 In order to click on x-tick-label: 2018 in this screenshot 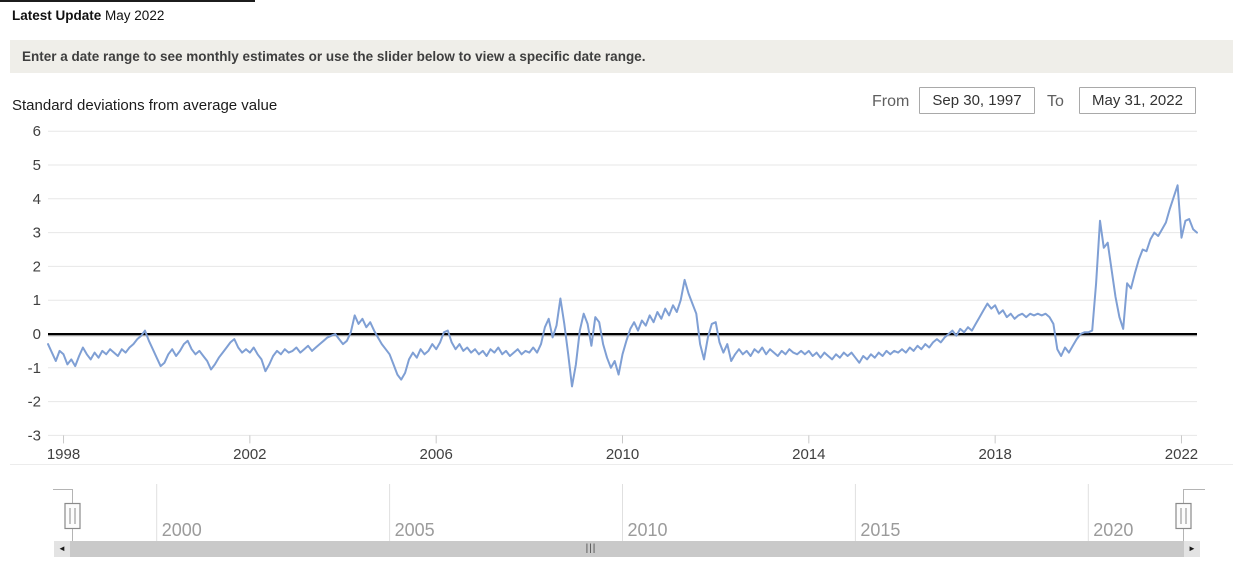, I will do `click(994, 454)`.